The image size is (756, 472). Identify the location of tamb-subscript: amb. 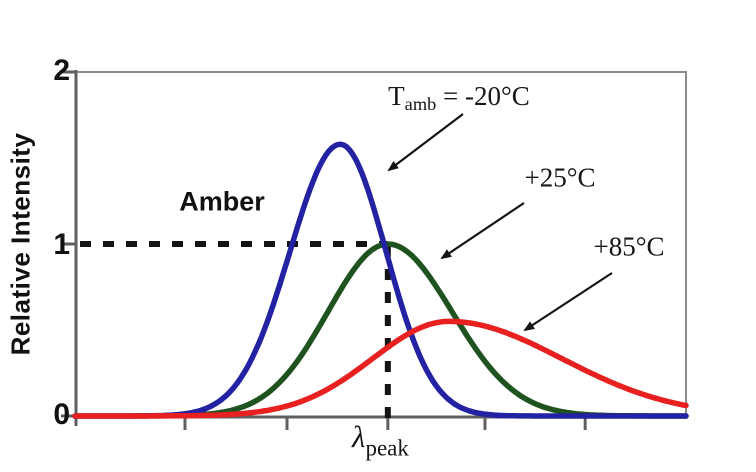
(420, 104).